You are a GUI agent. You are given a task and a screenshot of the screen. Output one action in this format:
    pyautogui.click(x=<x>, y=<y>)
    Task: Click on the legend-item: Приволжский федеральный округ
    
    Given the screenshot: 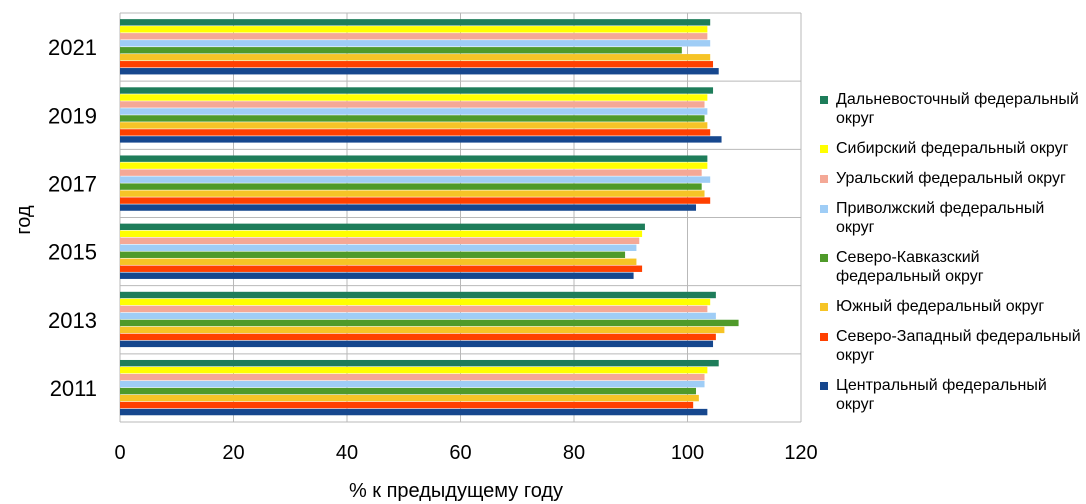 What is the action you would take?
    pyautogui.click(x=953, y=218)
    